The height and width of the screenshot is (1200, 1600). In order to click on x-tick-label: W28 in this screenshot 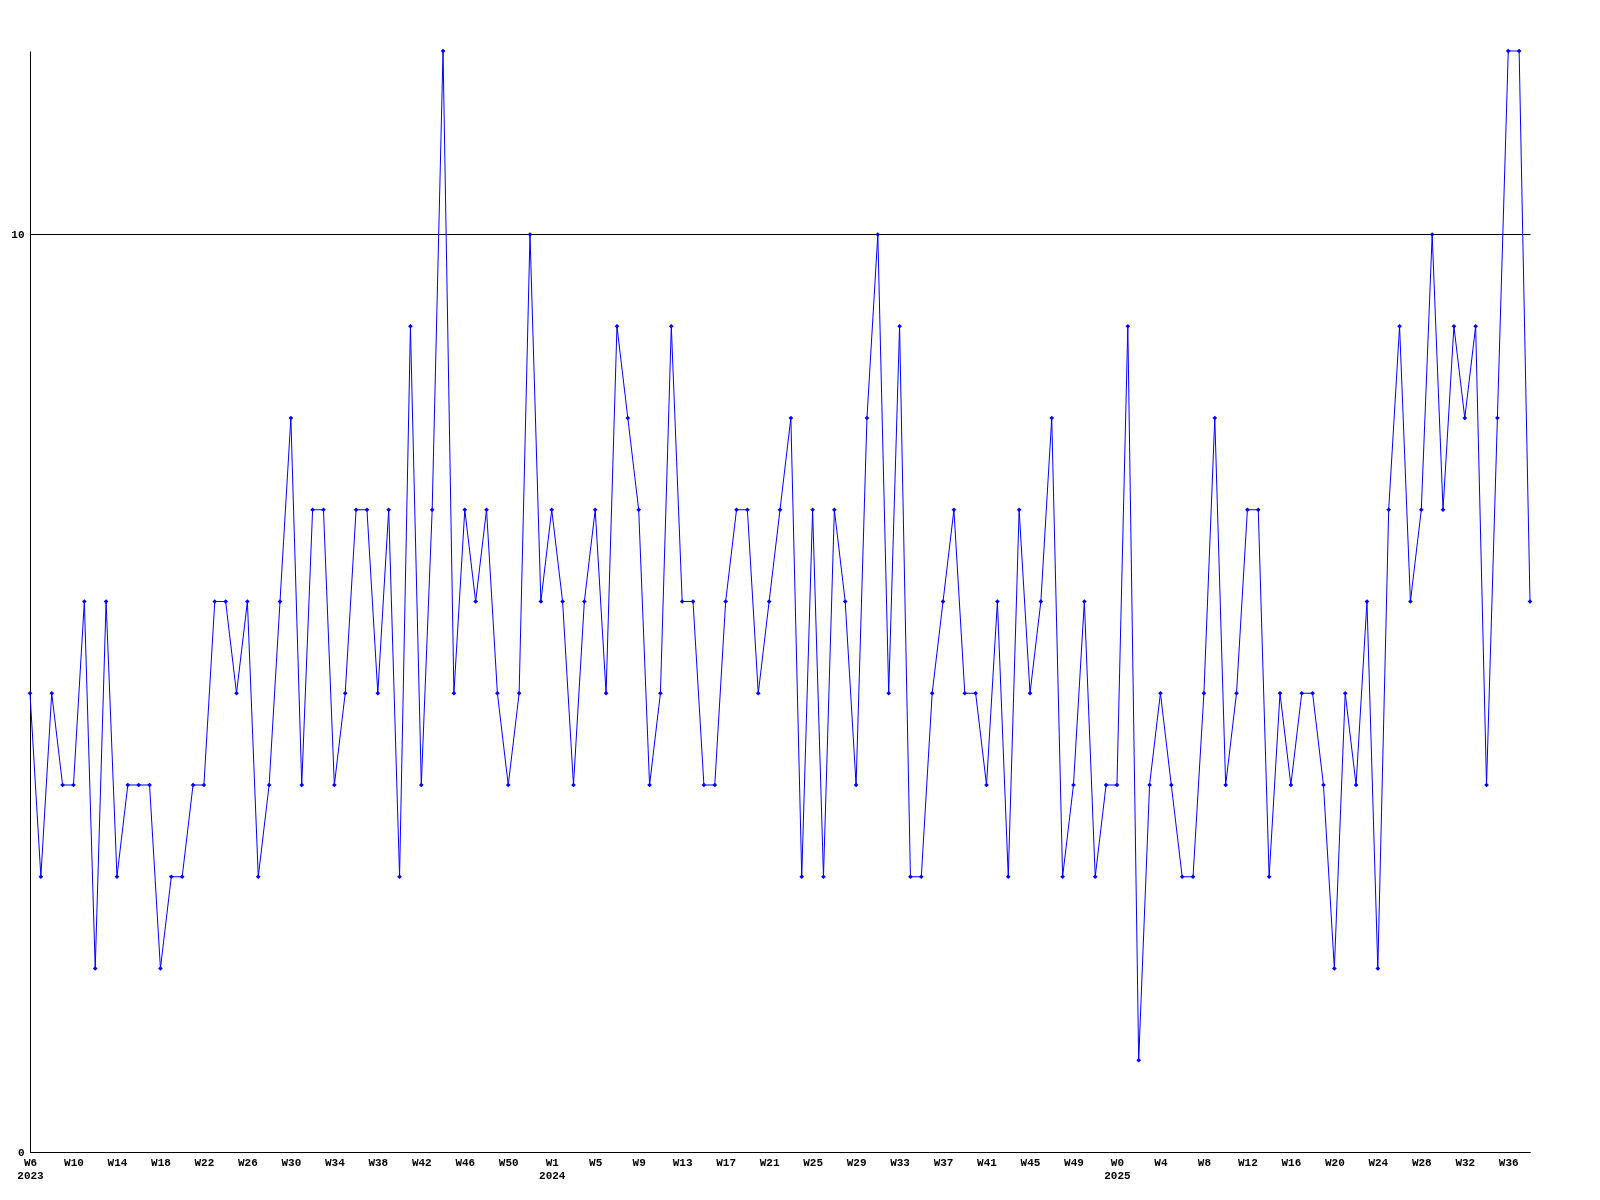, I will do `click(1422, 1162)`.